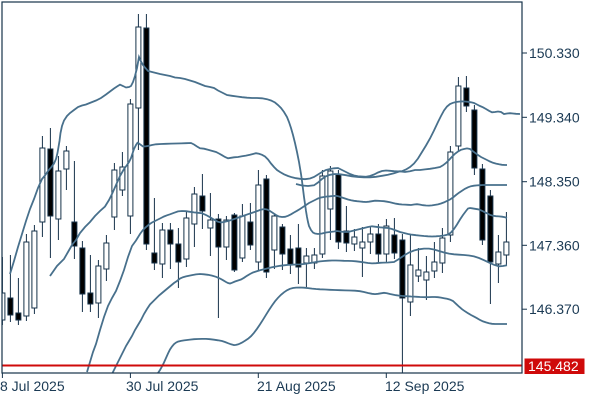 Image resolution: width=600 pixels, height=400 pixels. I want to click on svg-text: 8 Jul 2025, so click(32, 386).